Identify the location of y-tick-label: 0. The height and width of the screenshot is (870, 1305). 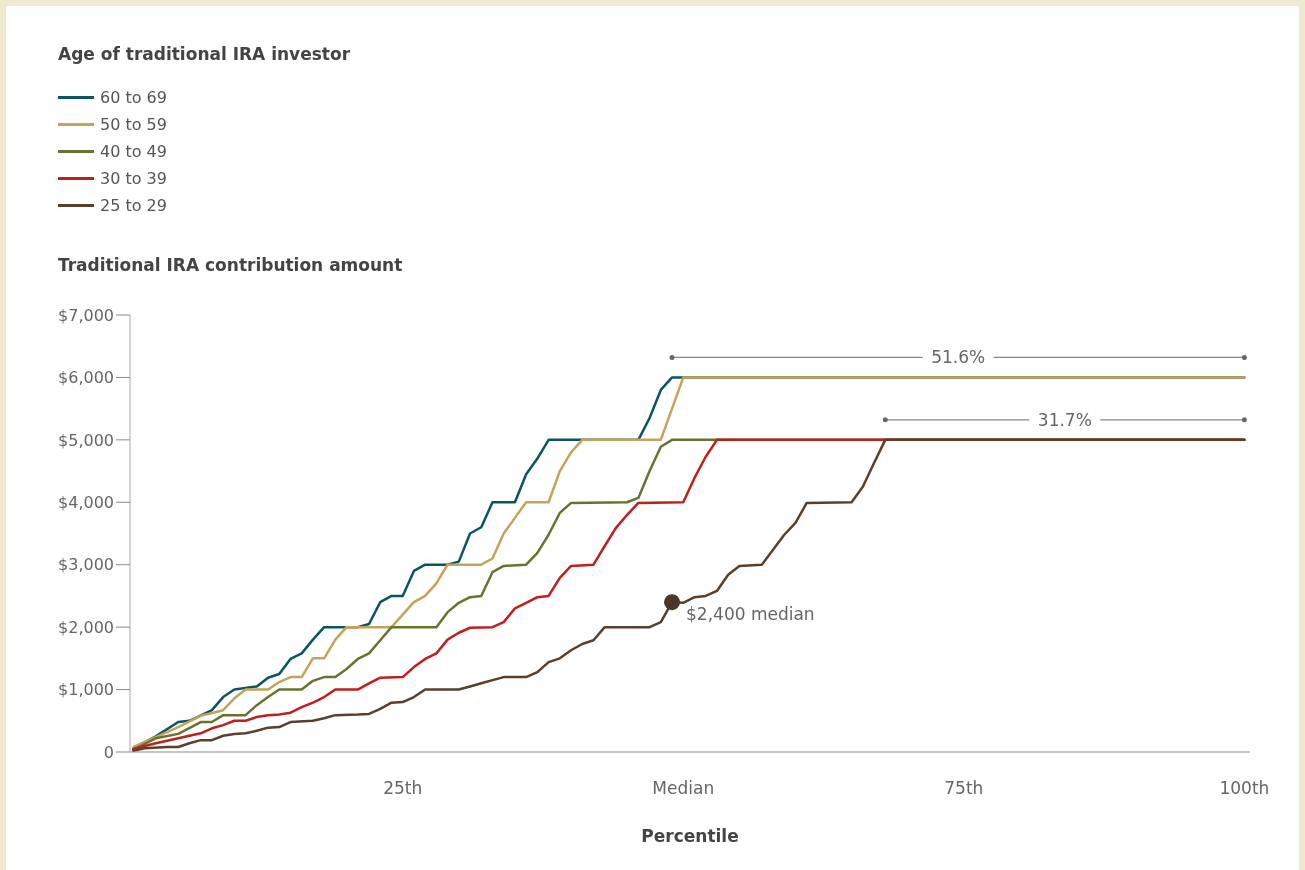
(108, 752).